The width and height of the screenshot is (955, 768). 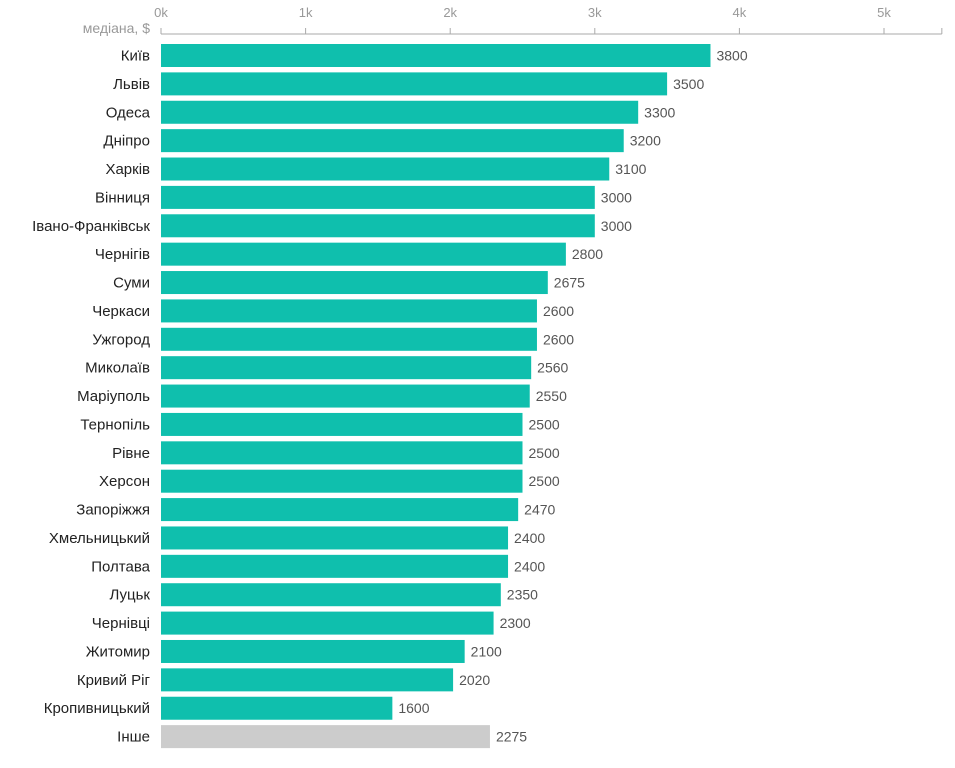 What do you see at coordinates (131, 283) in the screenshot?
I see `category-label: Суми` at bounding box center [131, 283].